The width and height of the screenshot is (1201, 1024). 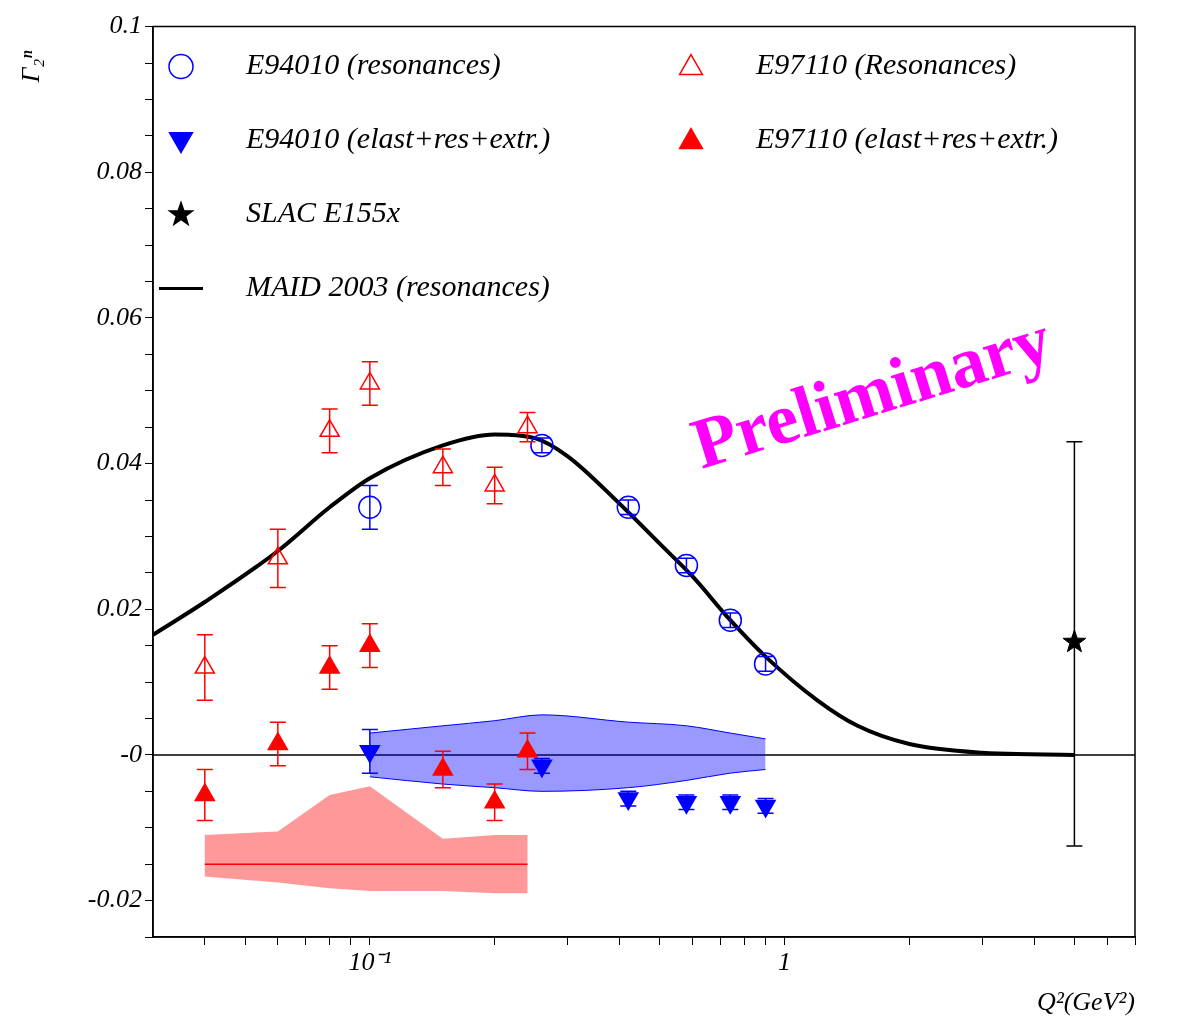 What do you see at coordinates (119, 171) in the screenshot?
I see `y-tick-label: 0.08` at bounding box center [119, 171].